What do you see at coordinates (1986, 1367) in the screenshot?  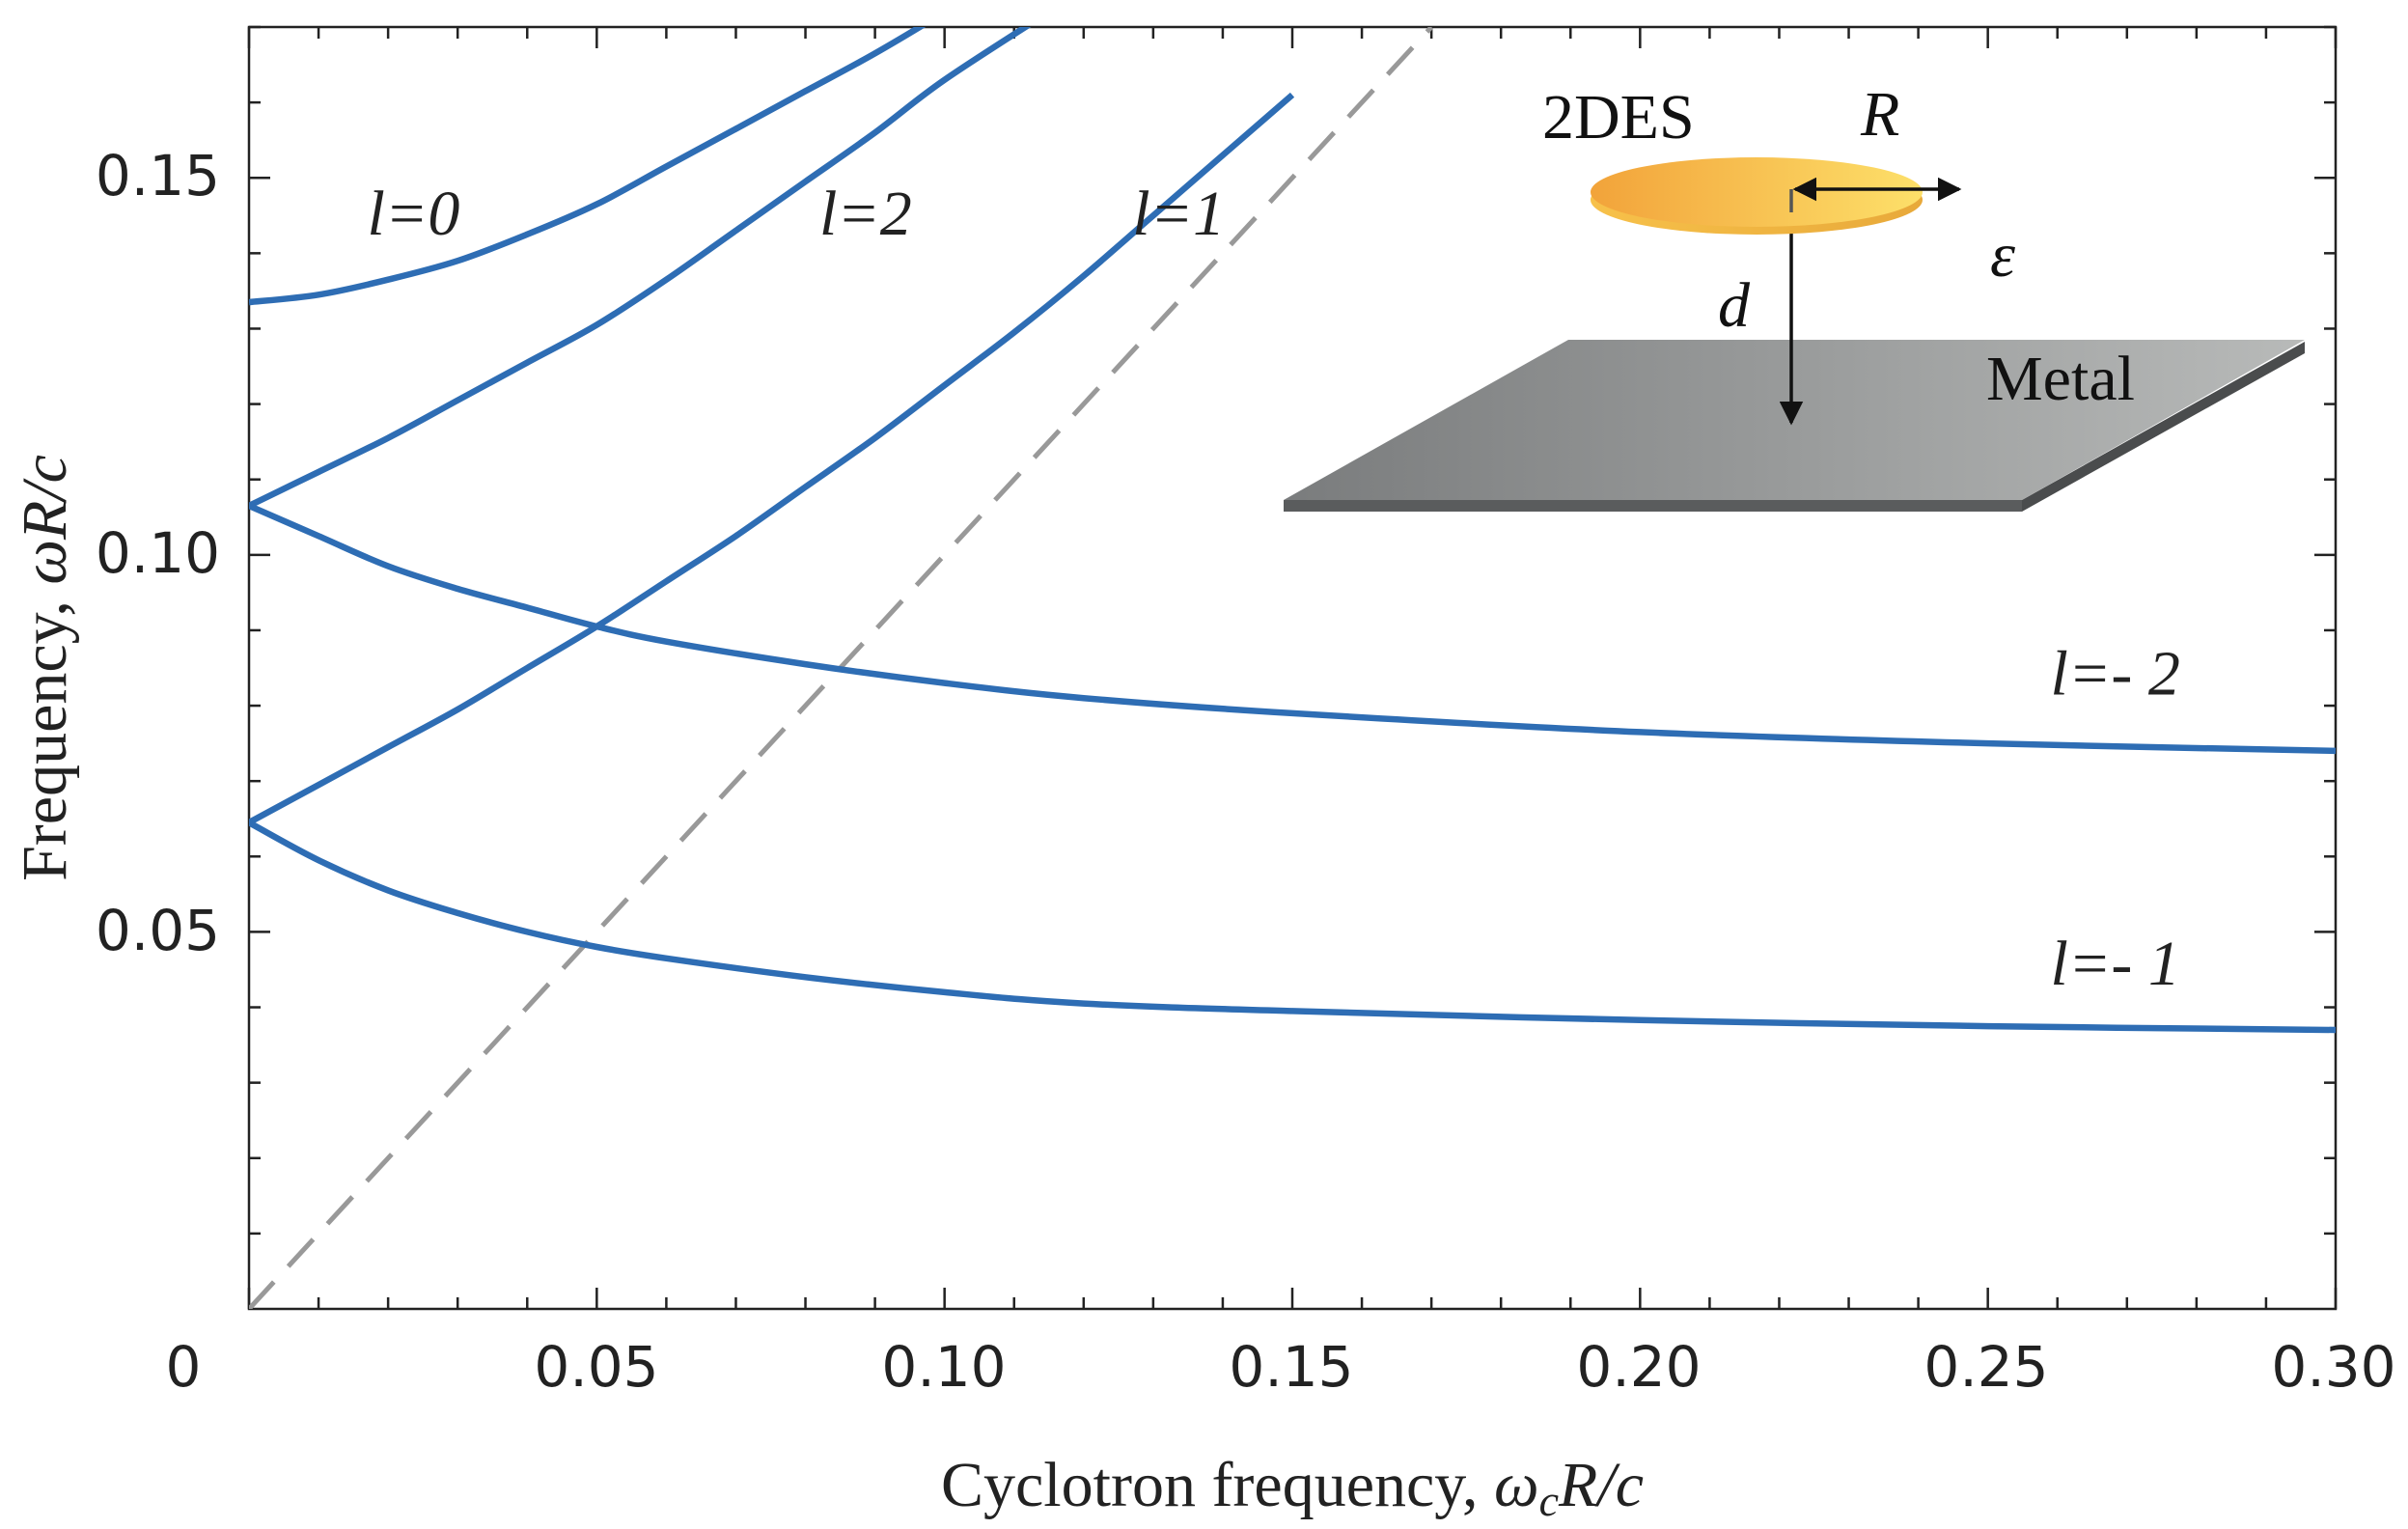 I see `x-tick-label: 0.25` at bounding box center [1986, 1367].